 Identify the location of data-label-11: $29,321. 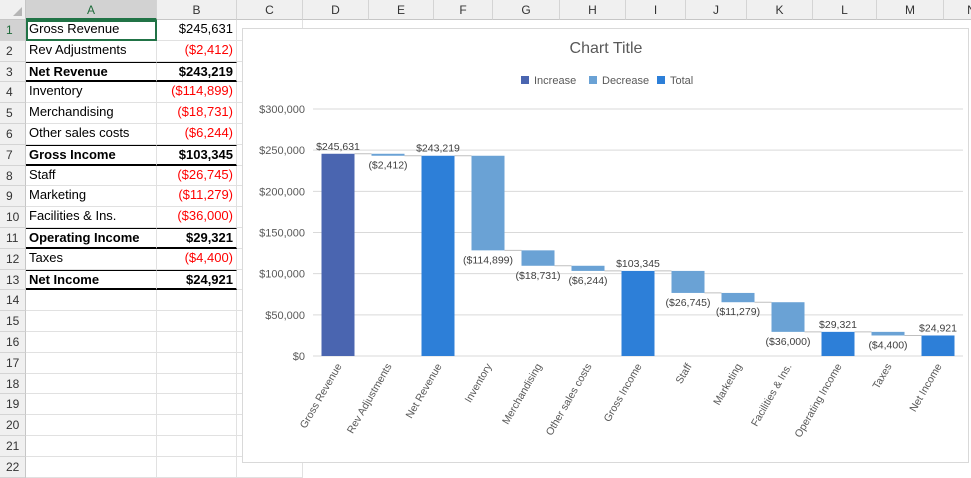
(838, 325).